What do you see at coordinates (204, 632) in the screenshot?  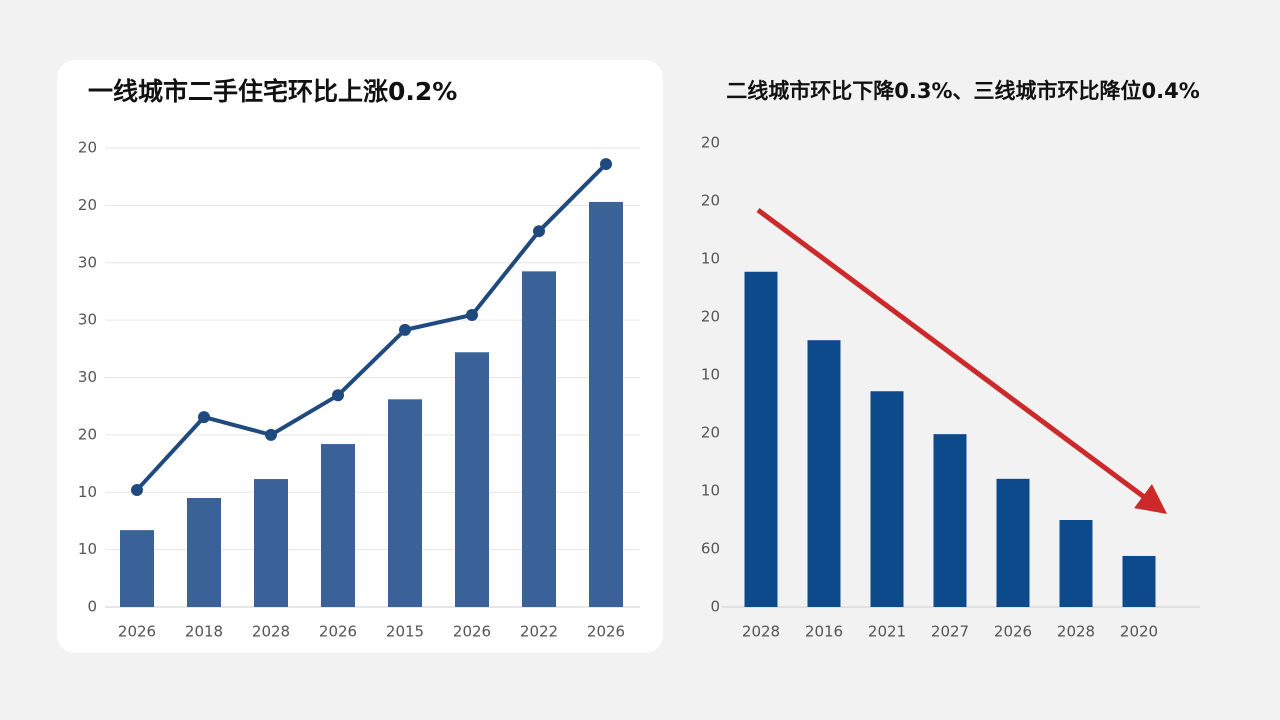 I see `x-tick-label: 2018` at bounding box center [204, 632].